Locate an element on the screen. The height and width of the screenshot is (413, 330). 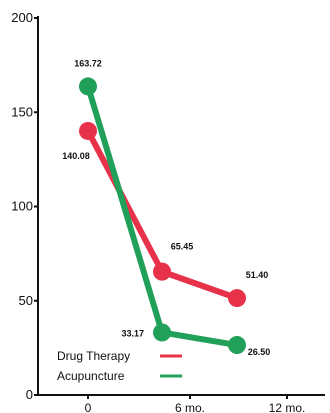
y-tick-label: 200 is located at coordinates (22, 17).